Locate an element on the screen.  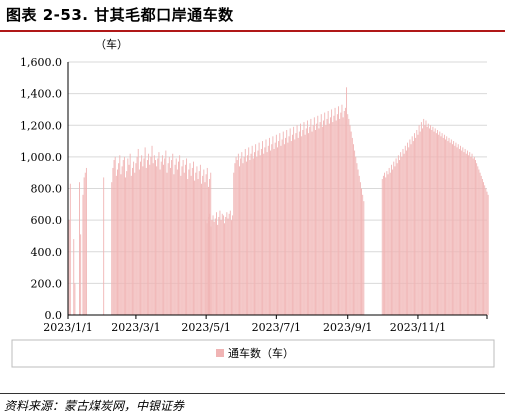
x-tick-label: 2023/9/1 is located at coordinates (347, 327).